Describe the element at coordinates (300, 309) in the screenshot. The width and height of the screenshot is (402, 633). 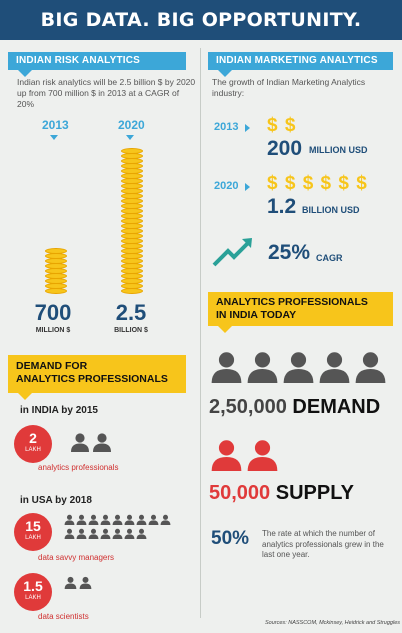
I see `professionals-heading: ANALYTICS PROFESSIONALS IN INDIA TODAY` at that location.